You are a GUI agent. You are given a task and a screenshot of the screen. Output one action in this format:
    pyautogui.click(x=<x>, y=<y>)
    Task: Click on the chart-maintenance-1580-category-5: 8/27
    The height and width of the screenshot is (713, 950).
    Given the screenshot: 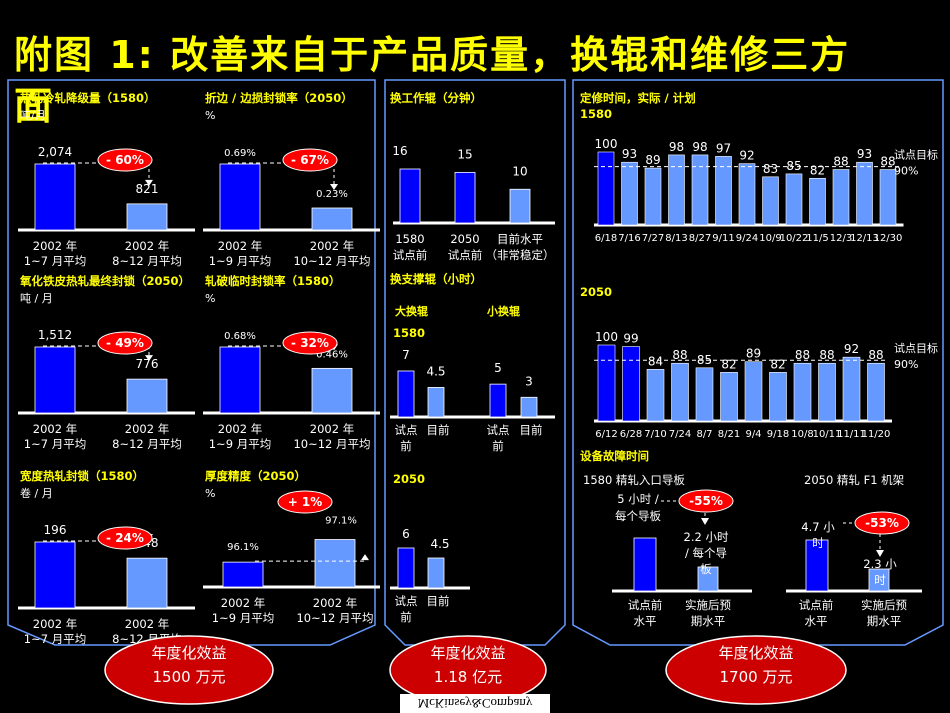 What is the action you would take?
    pyautogui.click(x=700, y=238)
    